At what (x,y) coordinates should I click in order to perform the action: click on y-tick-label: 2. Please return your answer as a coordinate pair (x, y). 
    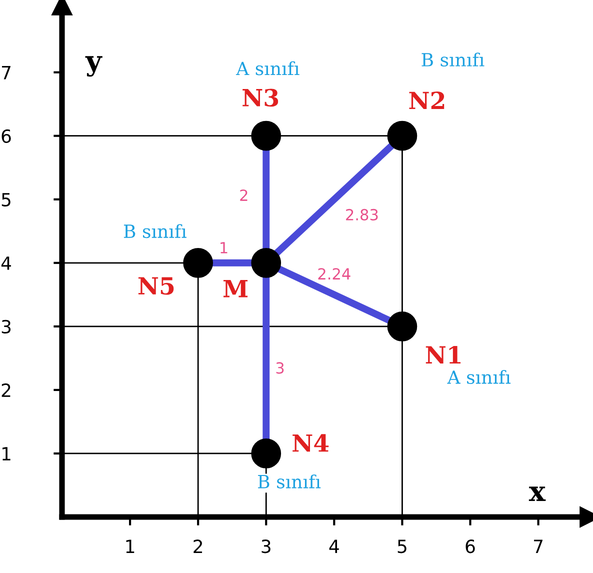
    Looking at the image, I should click on (6, 390).